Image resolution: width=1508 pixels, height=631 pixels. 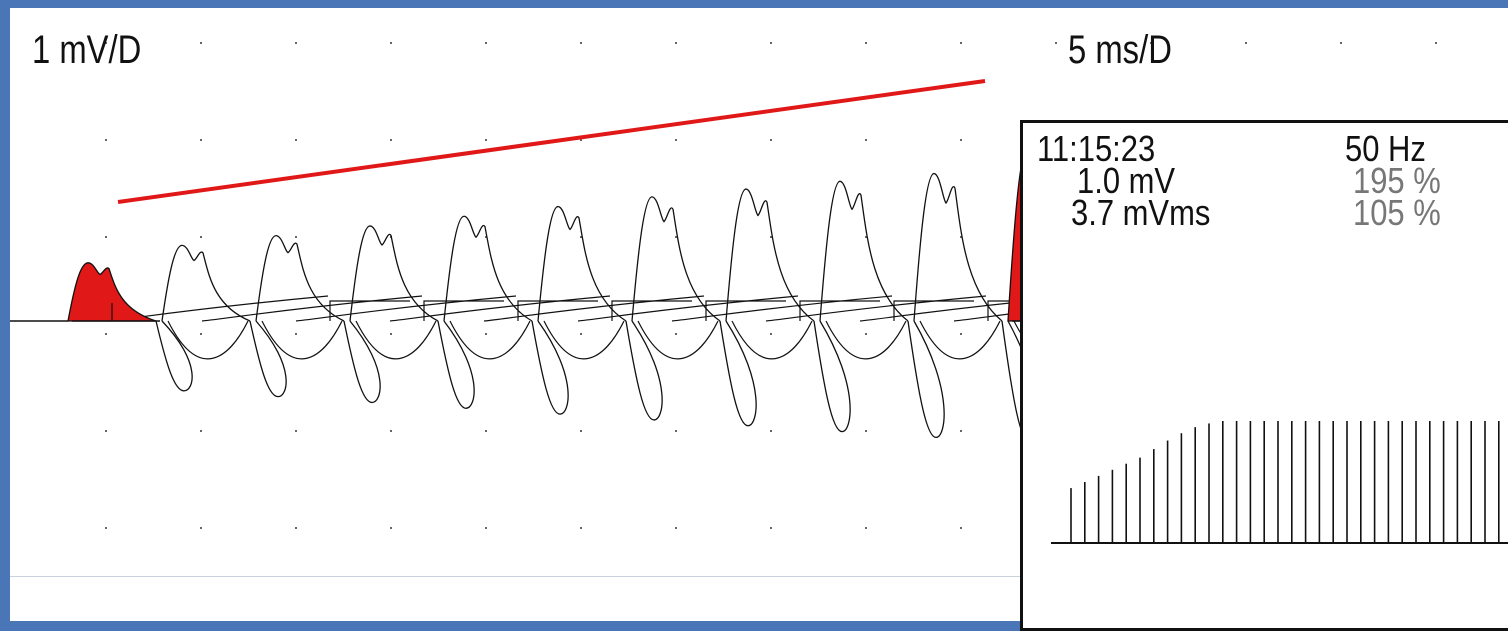 What do you see at coordinates (1285, 482) in the screenshot?
I see `histogram-bars` at bounding box center [1285, 482].